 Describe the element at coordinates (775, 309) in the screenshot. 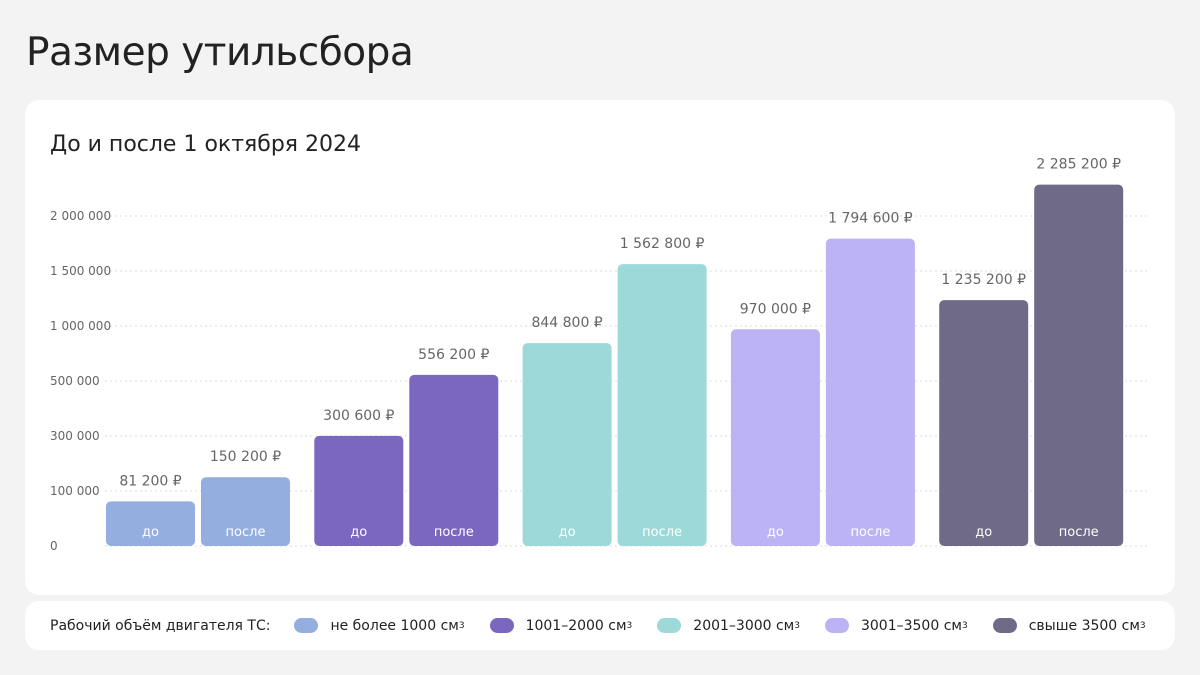

I see `data-label: 970 000 ₽` at that location.